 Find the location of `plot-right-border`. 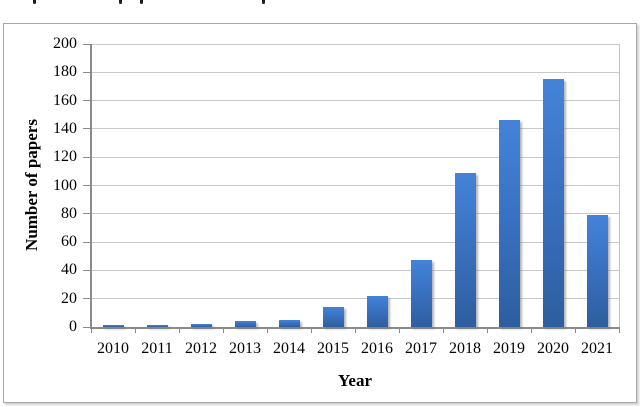

plot-right-border is located at coordinates (619, 185).